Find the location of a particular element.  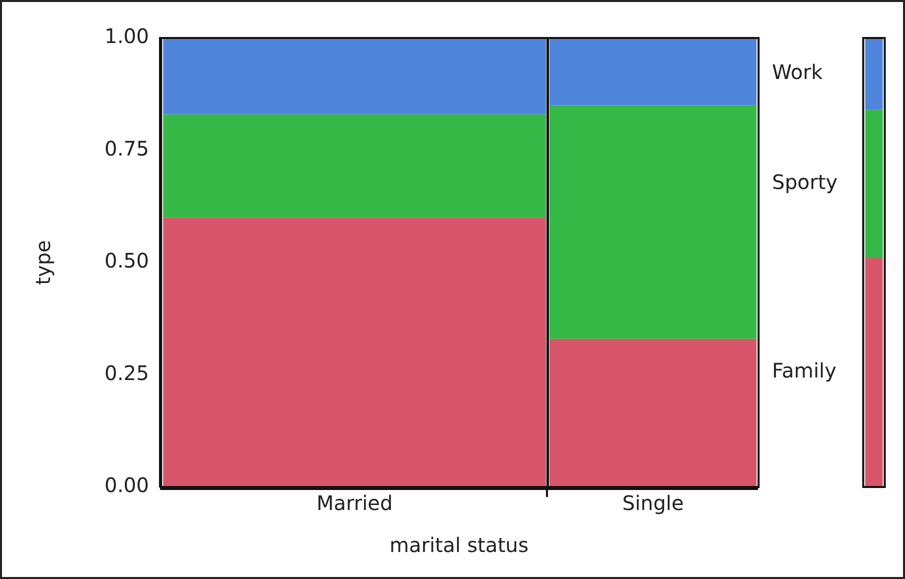

x-axis-title: marital status is located at coordinates (459, 545).